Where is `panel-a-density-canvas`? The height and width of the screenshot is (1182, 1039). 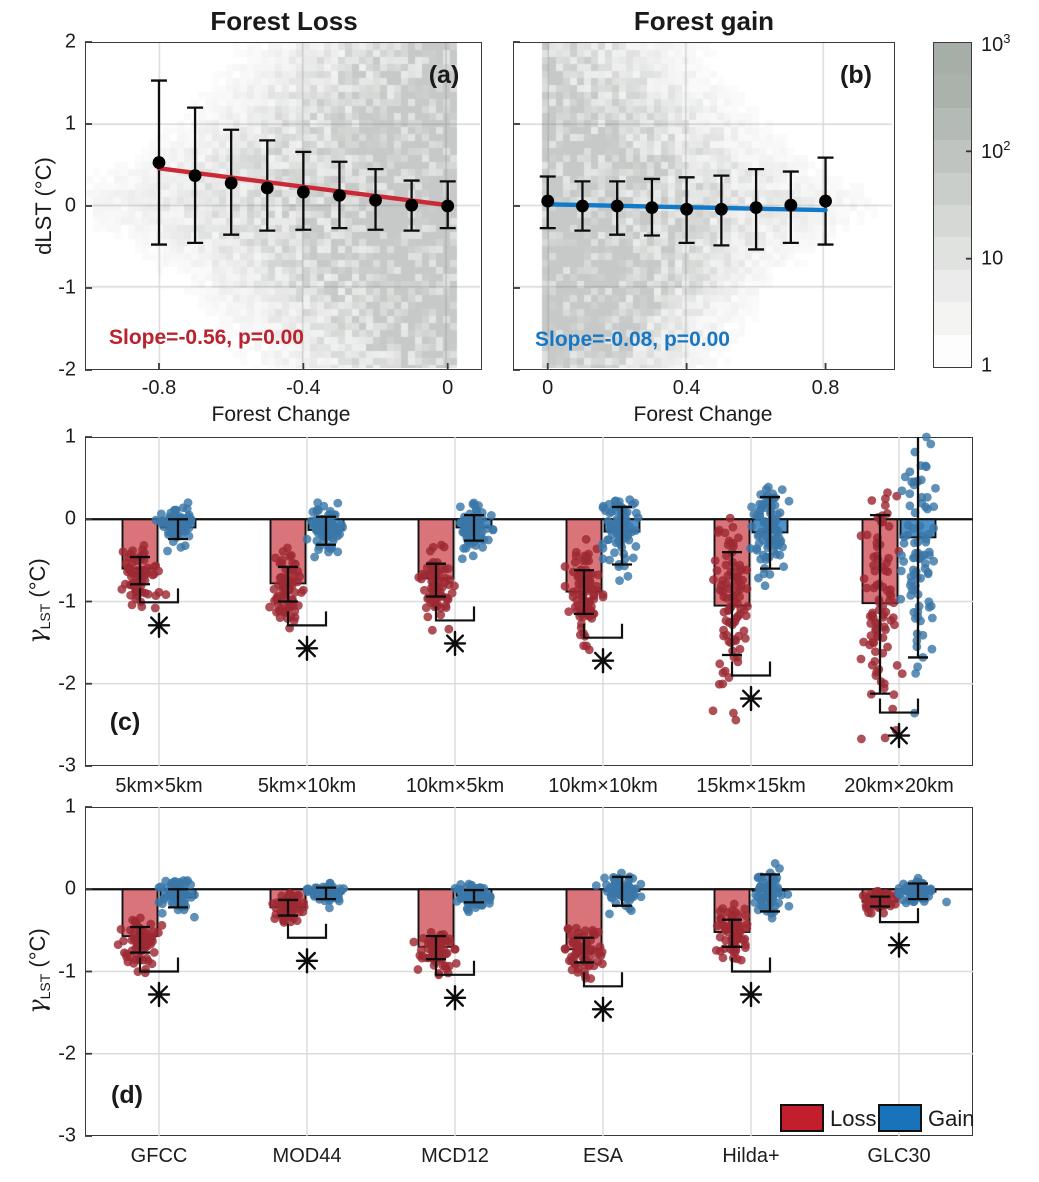 panel-a-density-canvas is located at coordinates (283, 205).